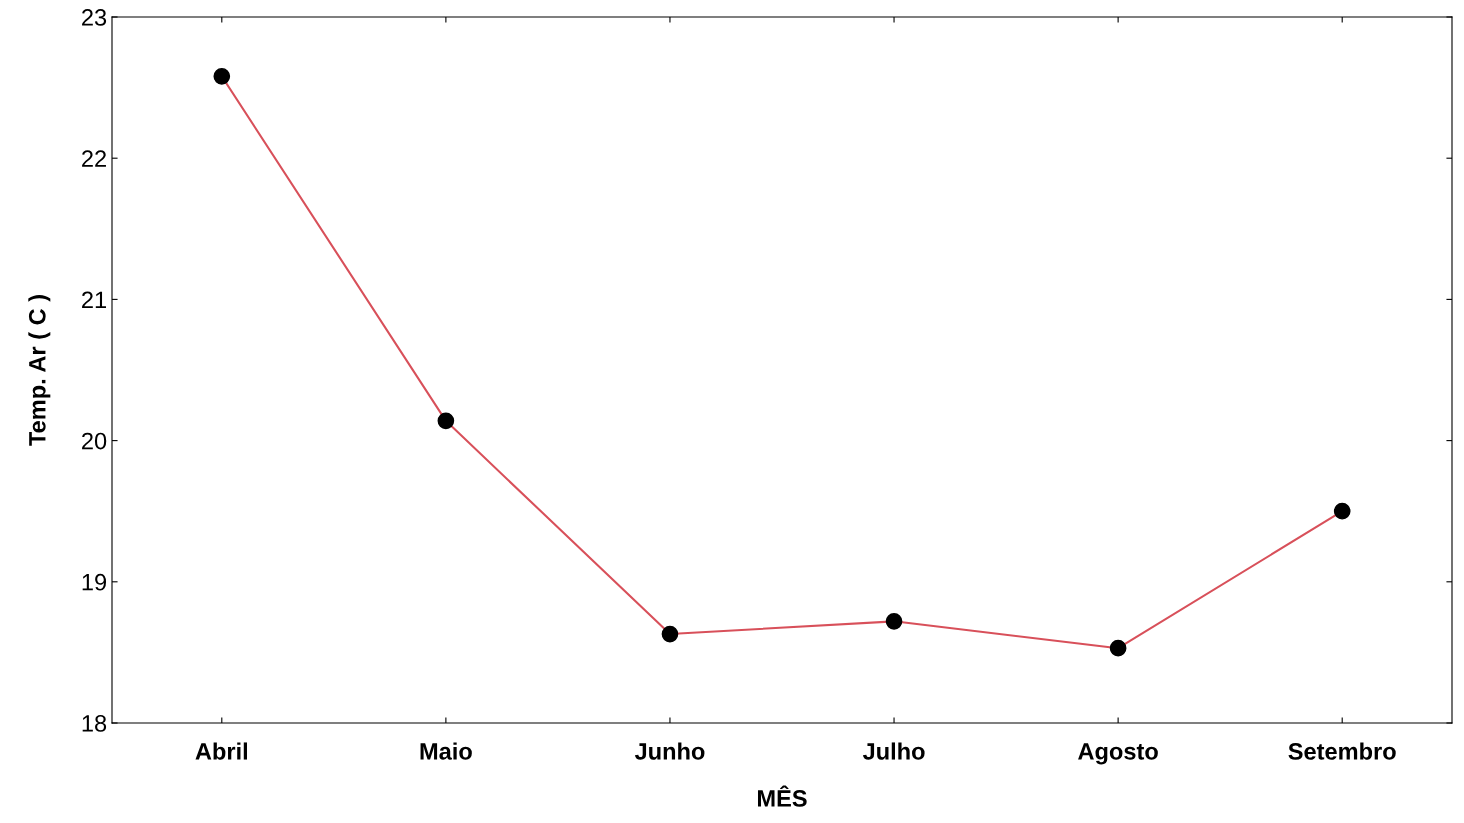 The width and height of the screenshot is (1464, 823). Describe the element at coordinates (39, 370) in the screenshot. I see `y-axis-title: Temp. Ar ( C )` at that location.